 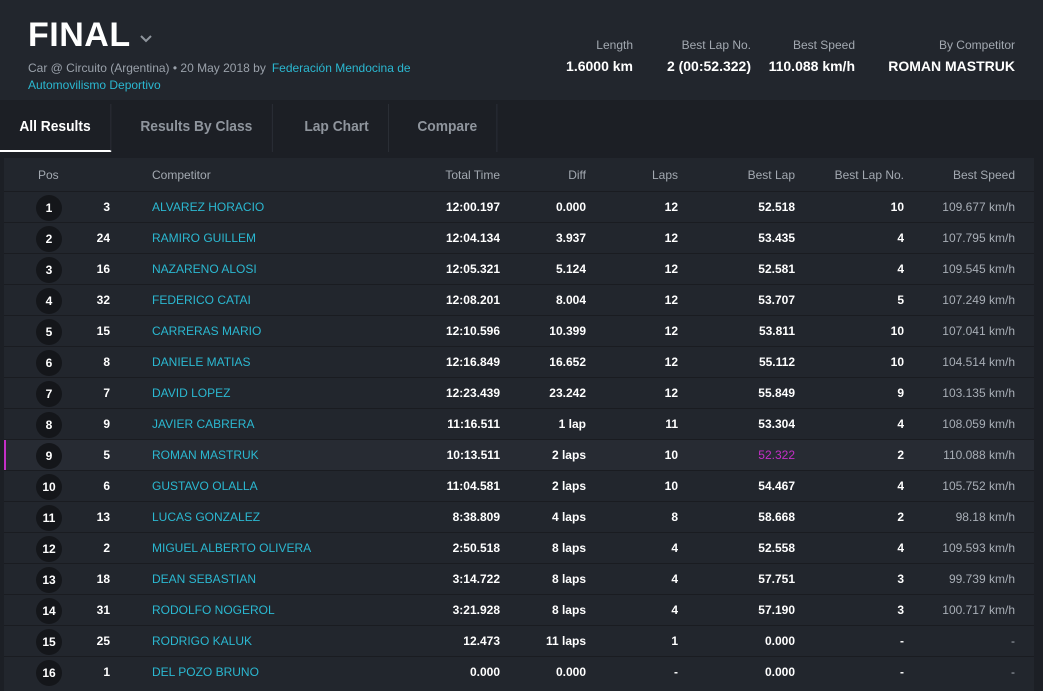 I want to click on best-lap: 53.304, so click(x=776, y=424).